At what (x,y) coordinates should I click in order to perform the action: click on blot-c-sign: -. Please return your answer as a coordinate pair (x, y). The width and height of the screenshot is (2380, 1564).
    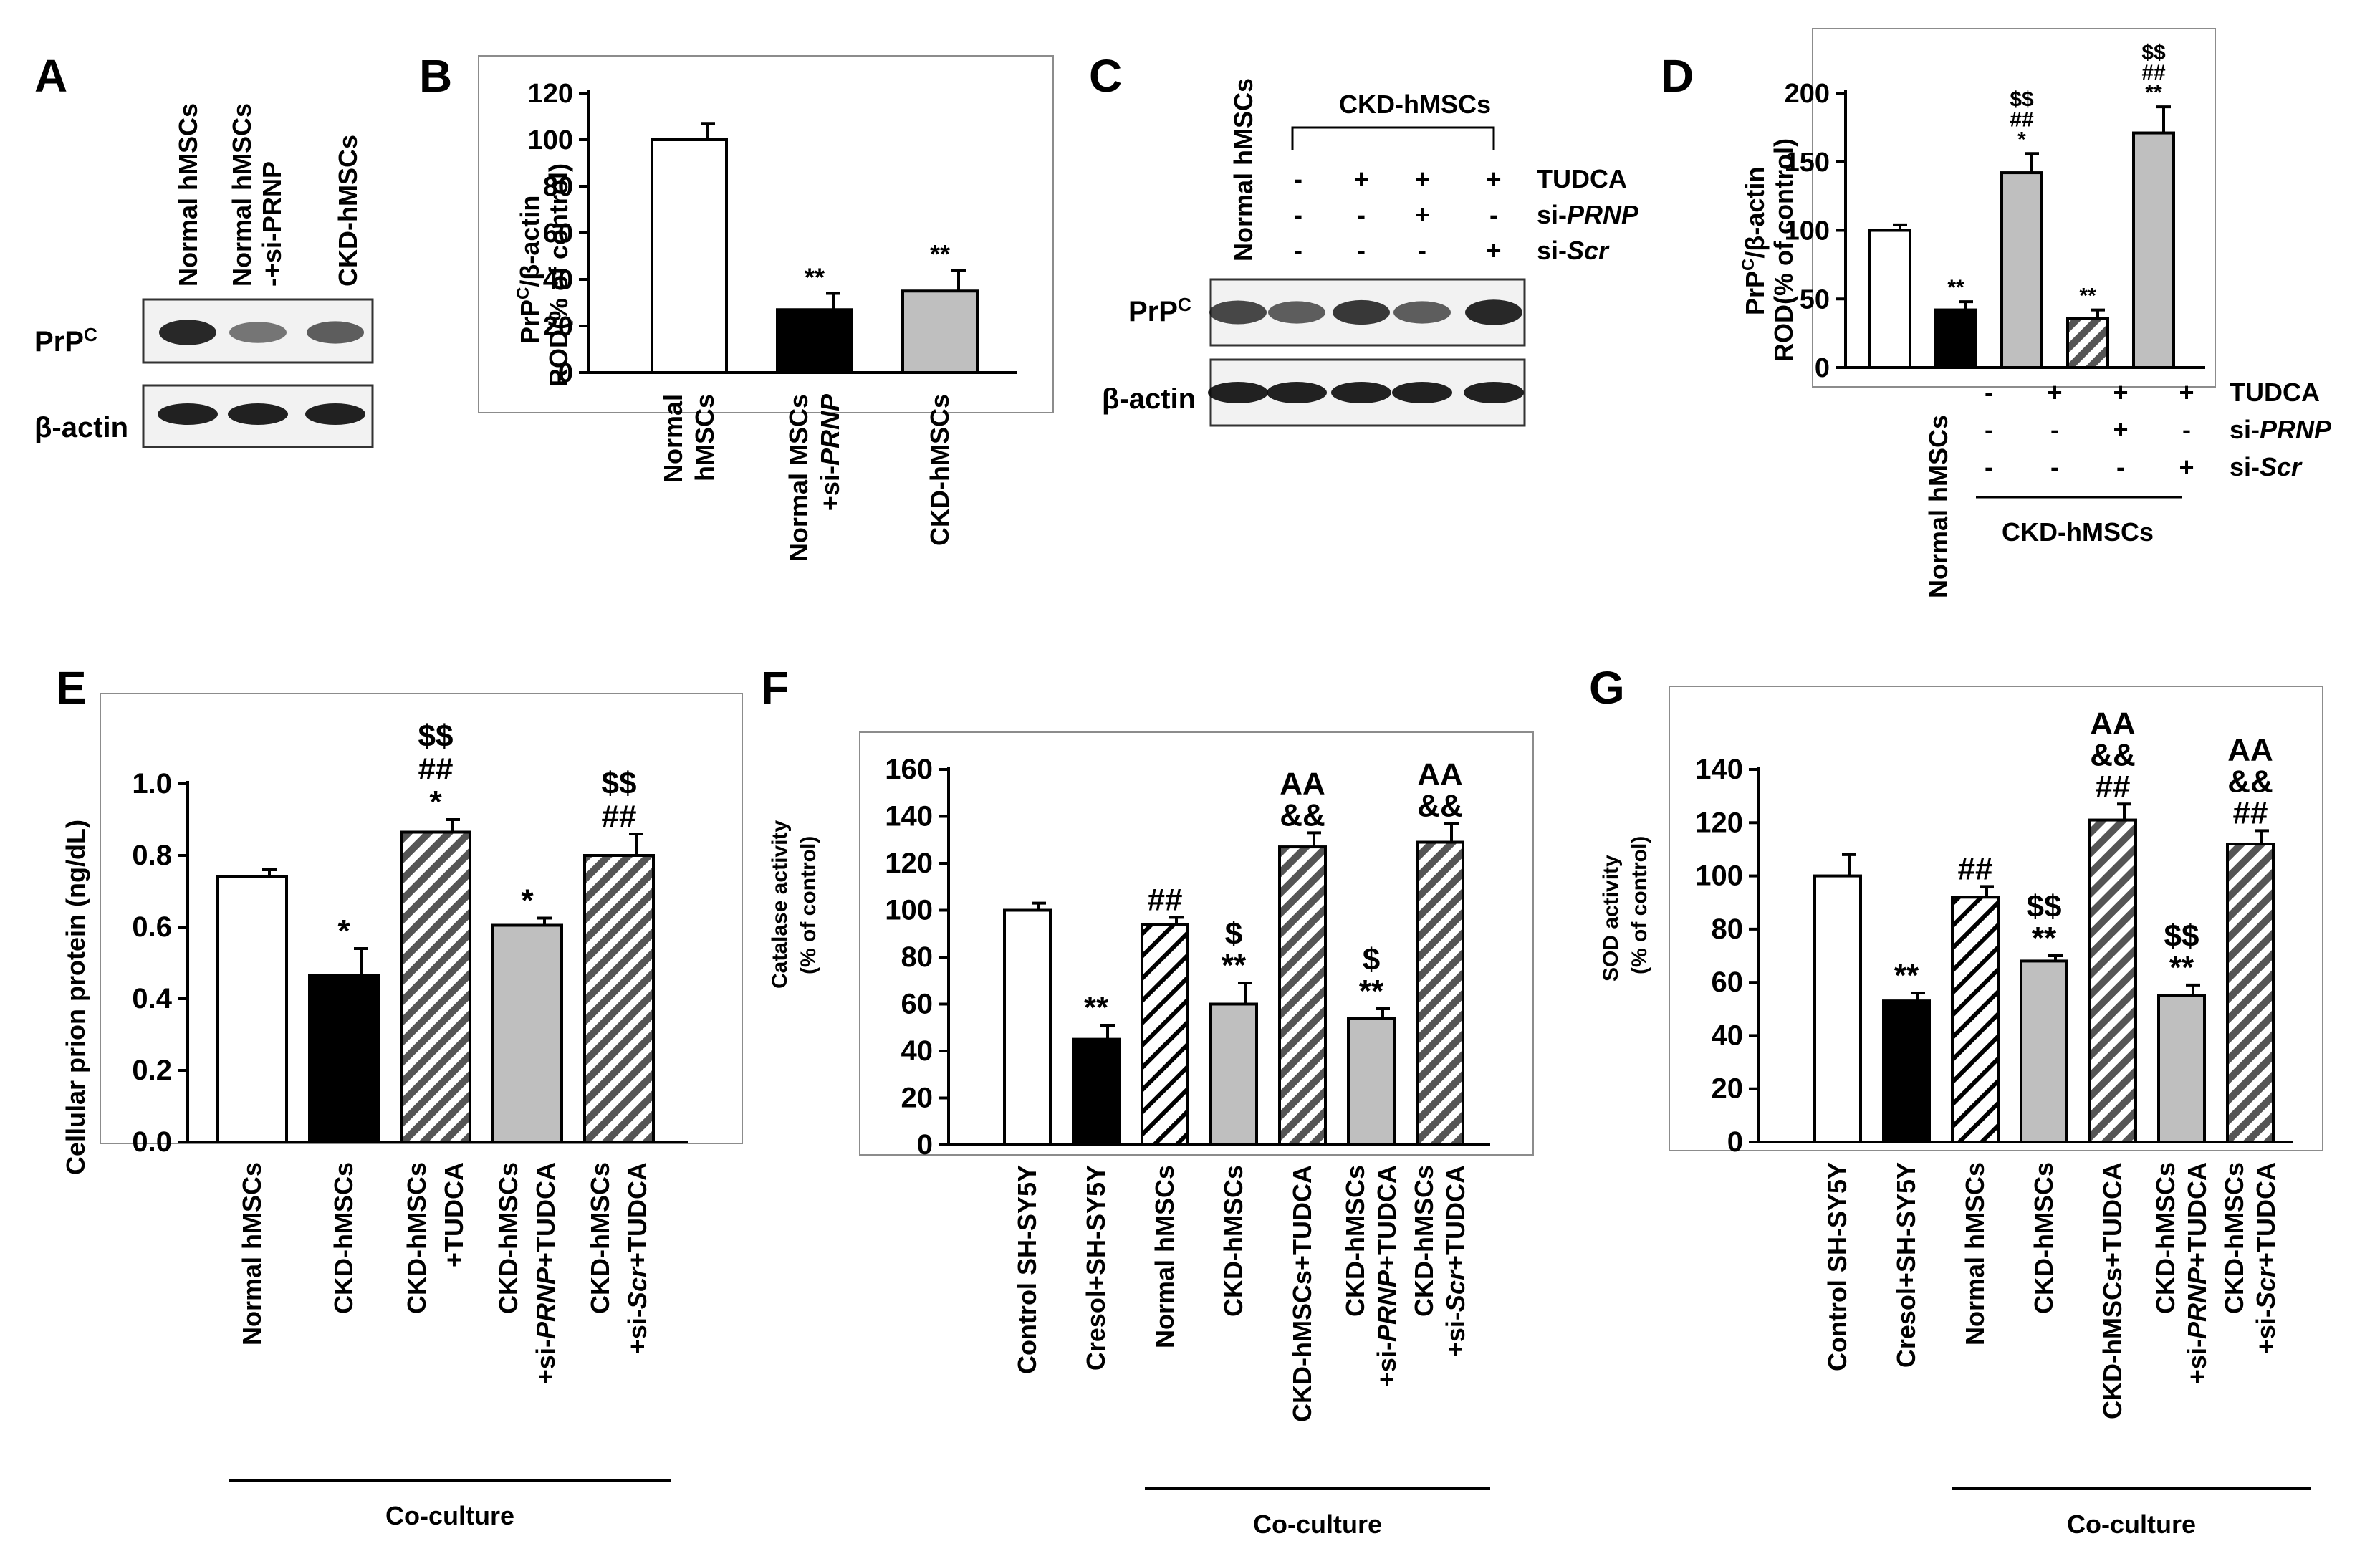
    Looking at the image, I should click on (1298, 250).